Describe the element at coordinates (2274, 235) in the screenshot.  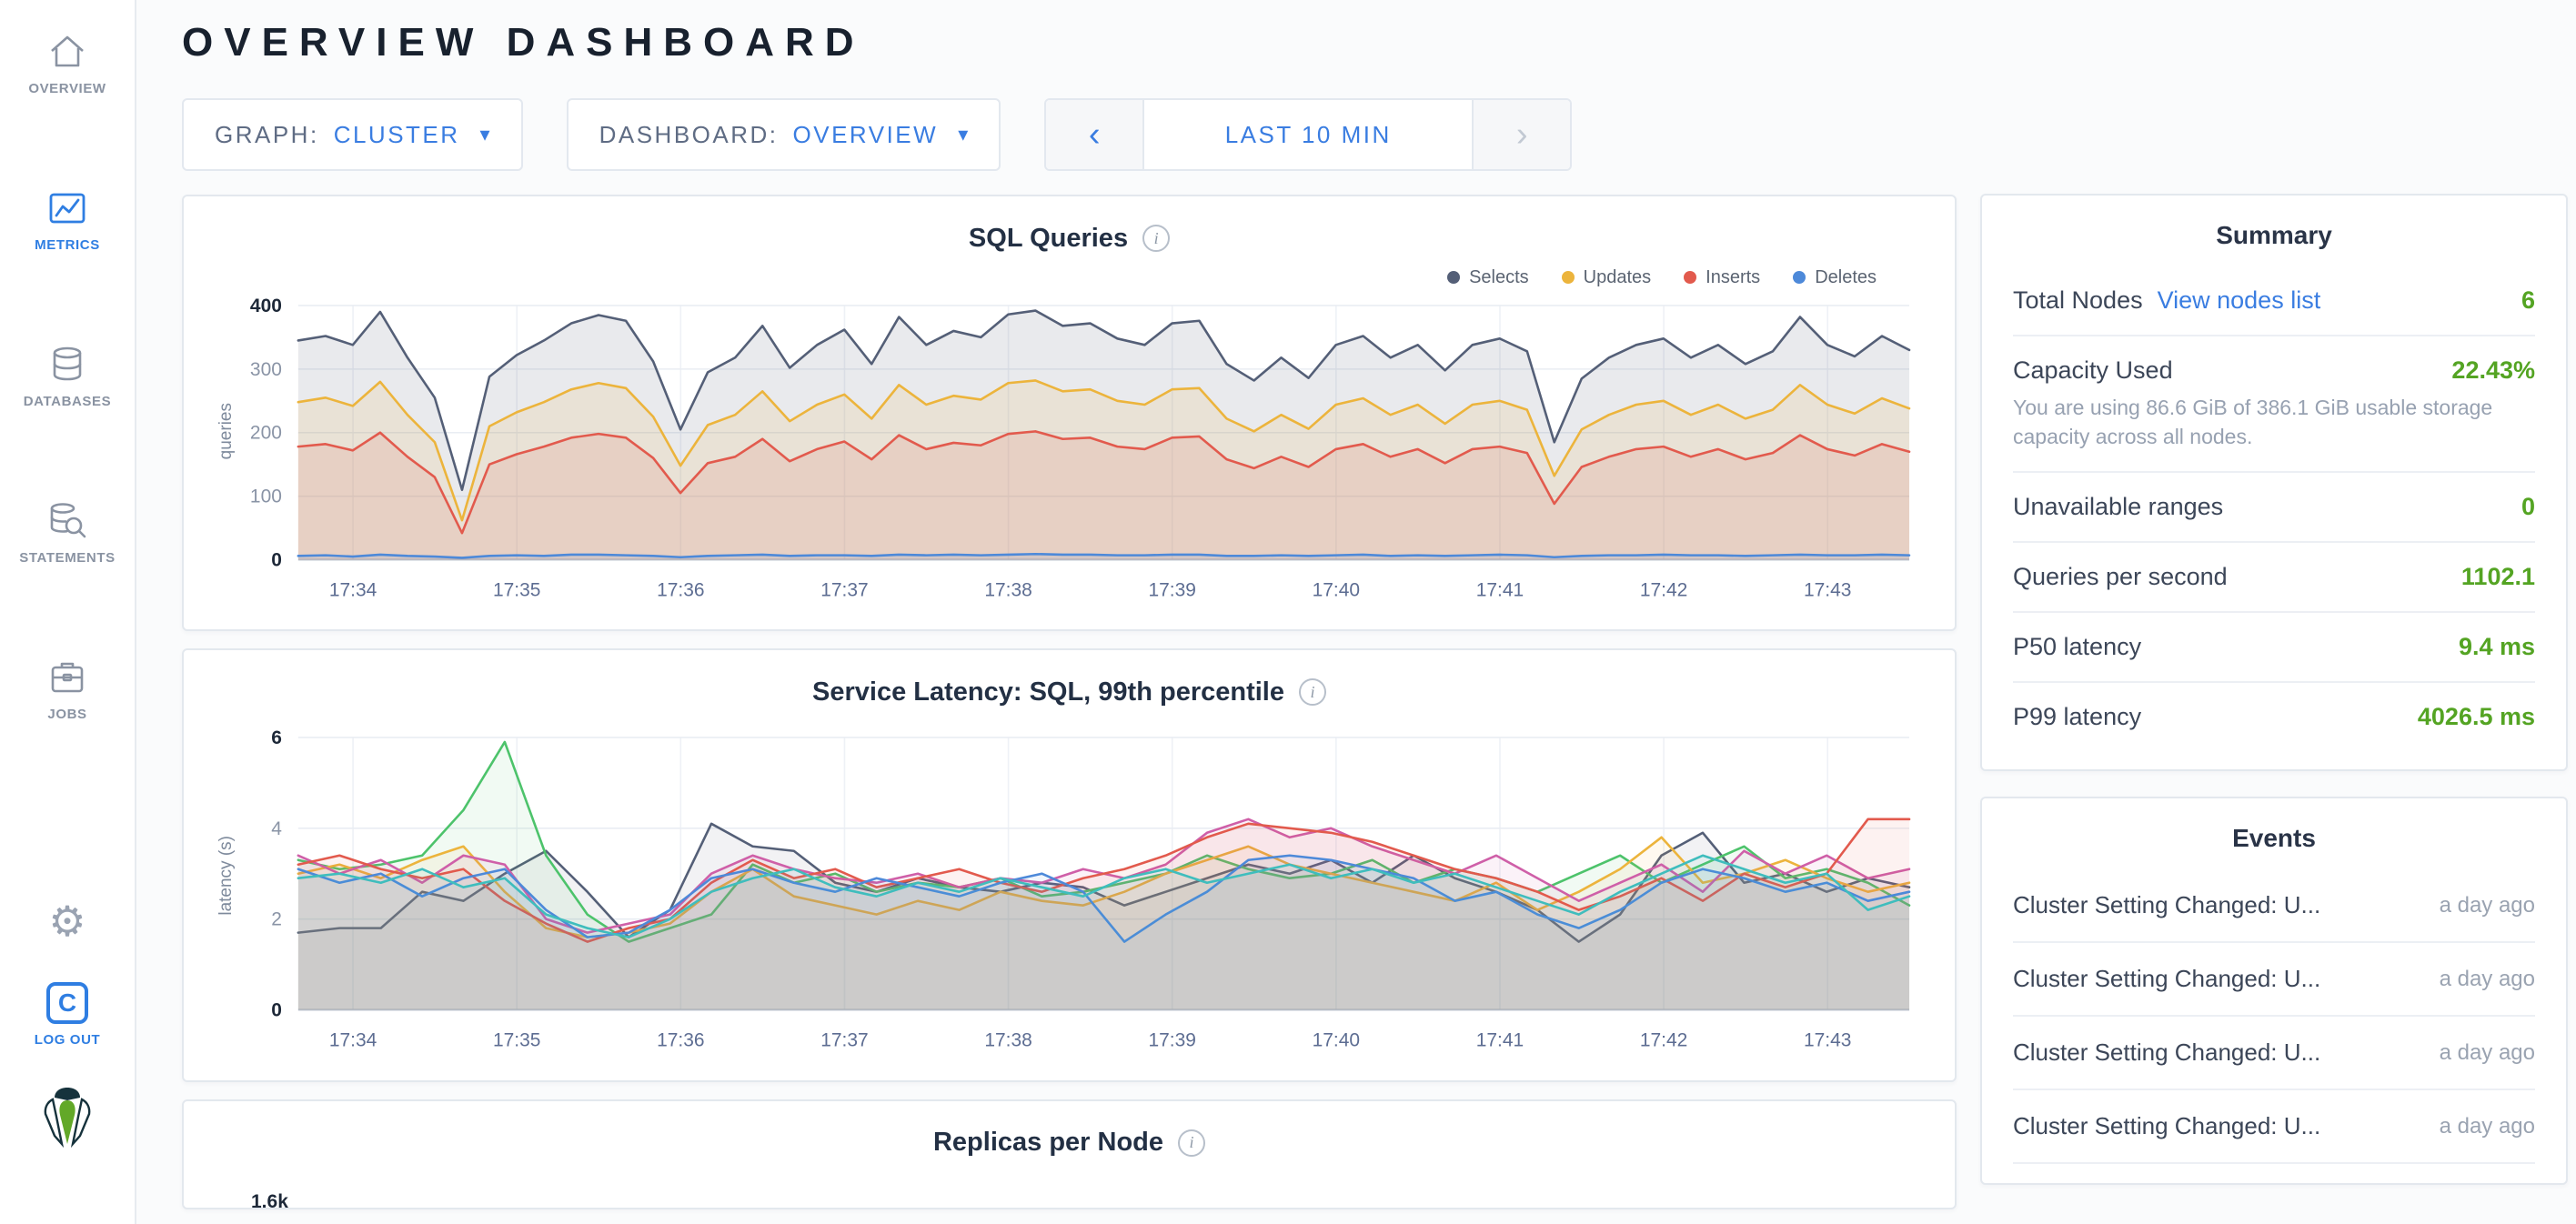
I see `summary-title: Summary` at that location.